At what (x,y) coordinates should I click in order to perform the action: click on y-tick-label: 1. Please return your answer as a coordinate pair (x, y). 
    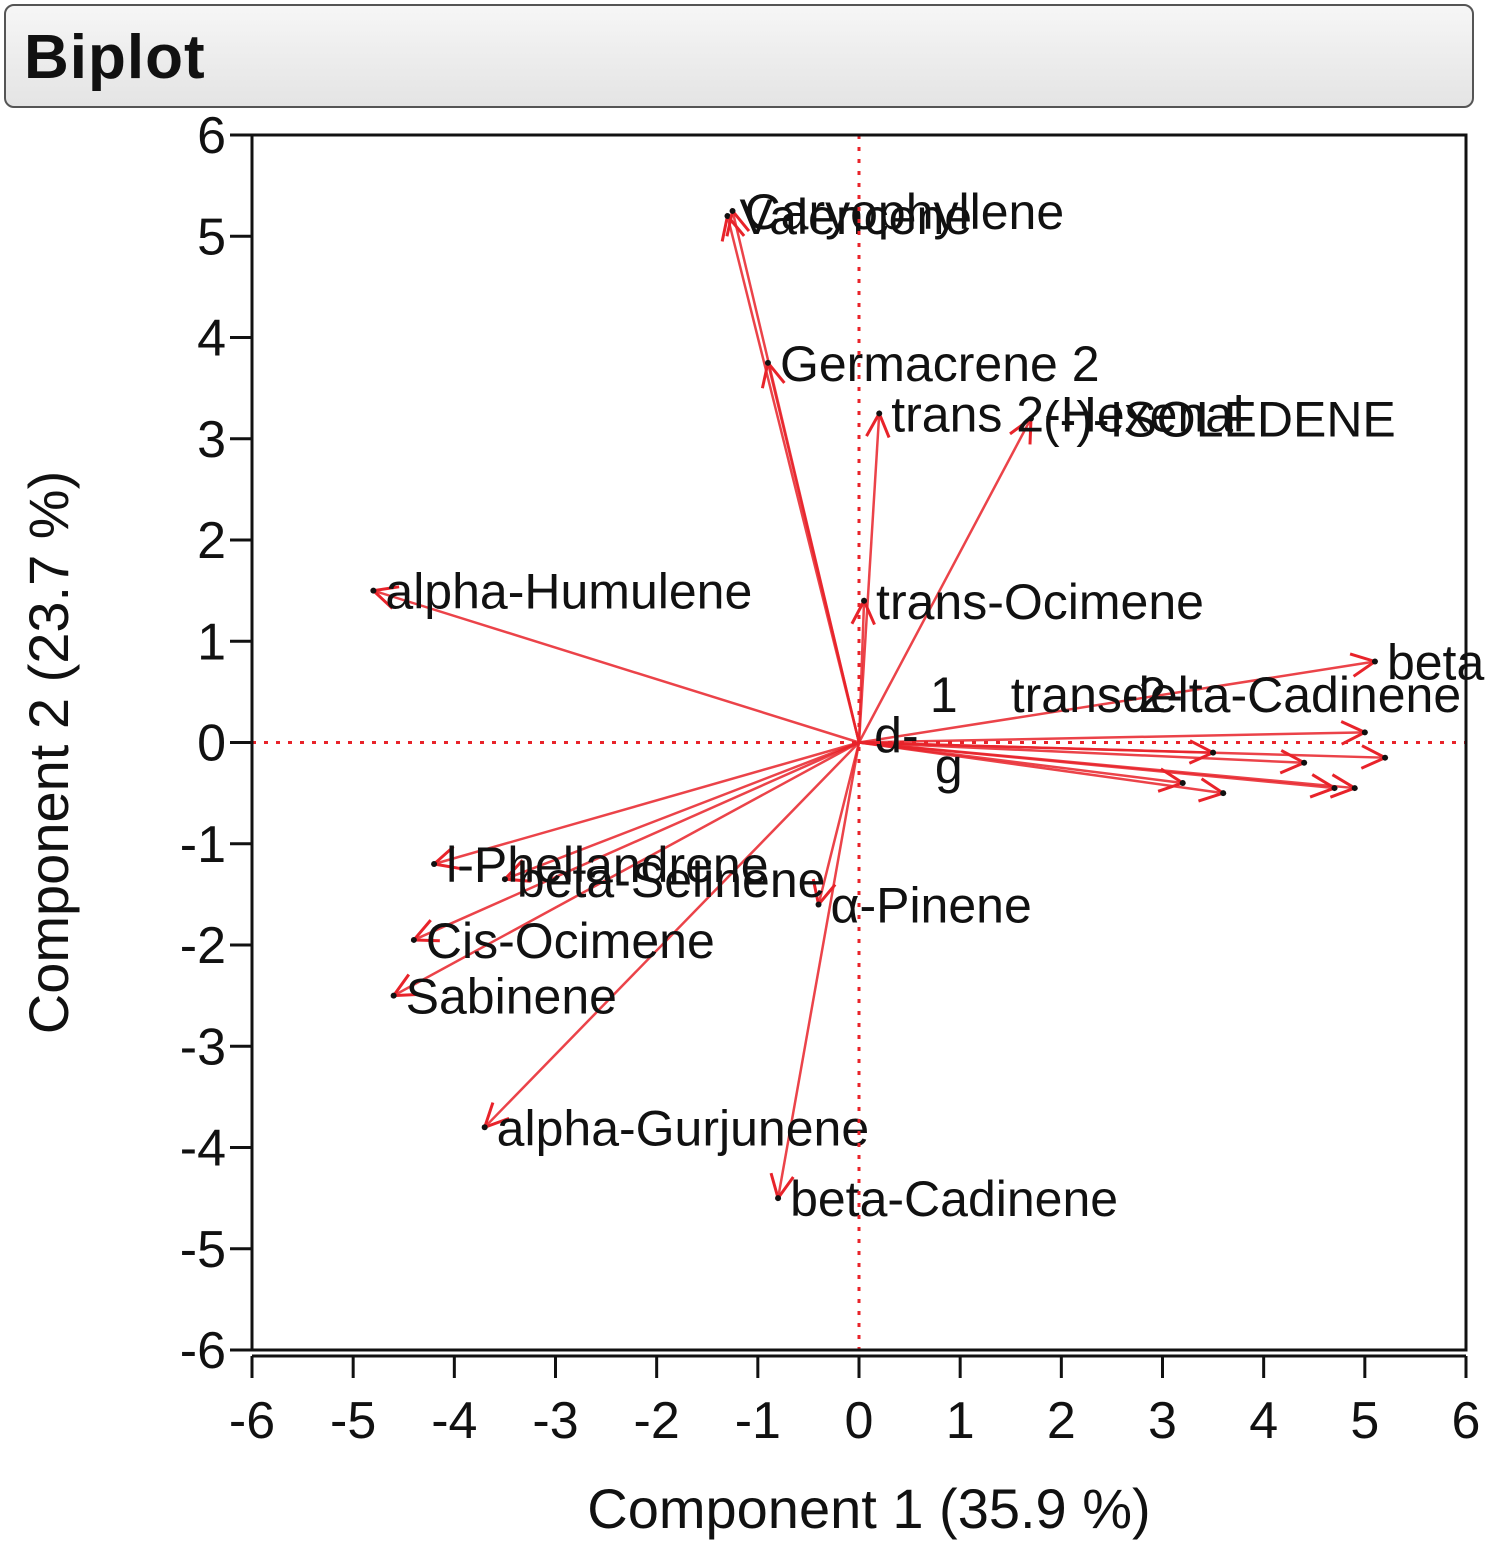
    Looking at the image, I should click on (211, 642).